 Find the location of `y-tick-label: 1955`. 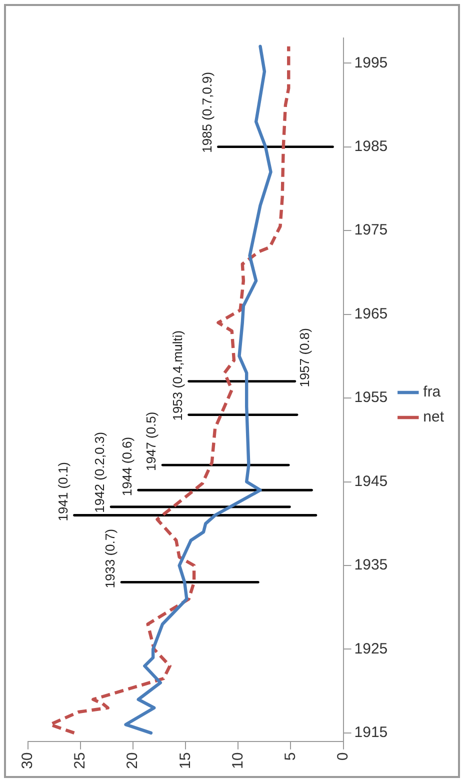

y-tick-label: 1955 is located at coordinates (371, 397).